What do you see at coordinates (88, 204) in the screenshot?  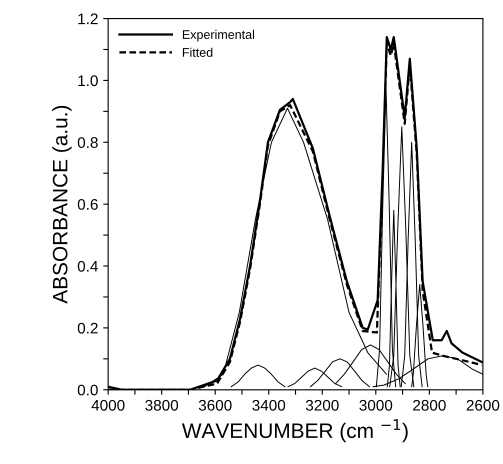 I see `y-tick-label: 0.6` at bounding box center [88, 204].